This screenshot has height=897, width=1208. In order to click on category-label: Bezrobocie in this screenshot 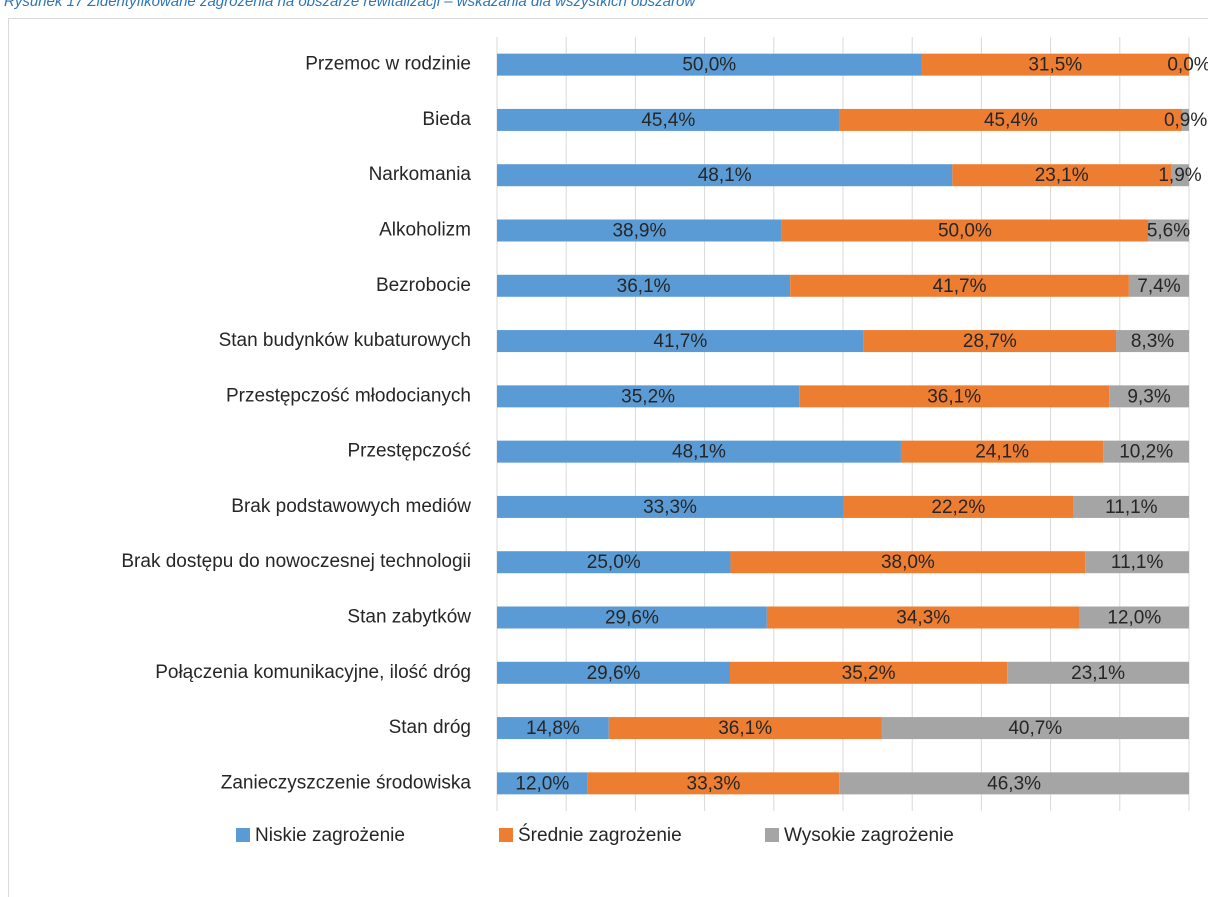, I will do `click(423, 285)`.